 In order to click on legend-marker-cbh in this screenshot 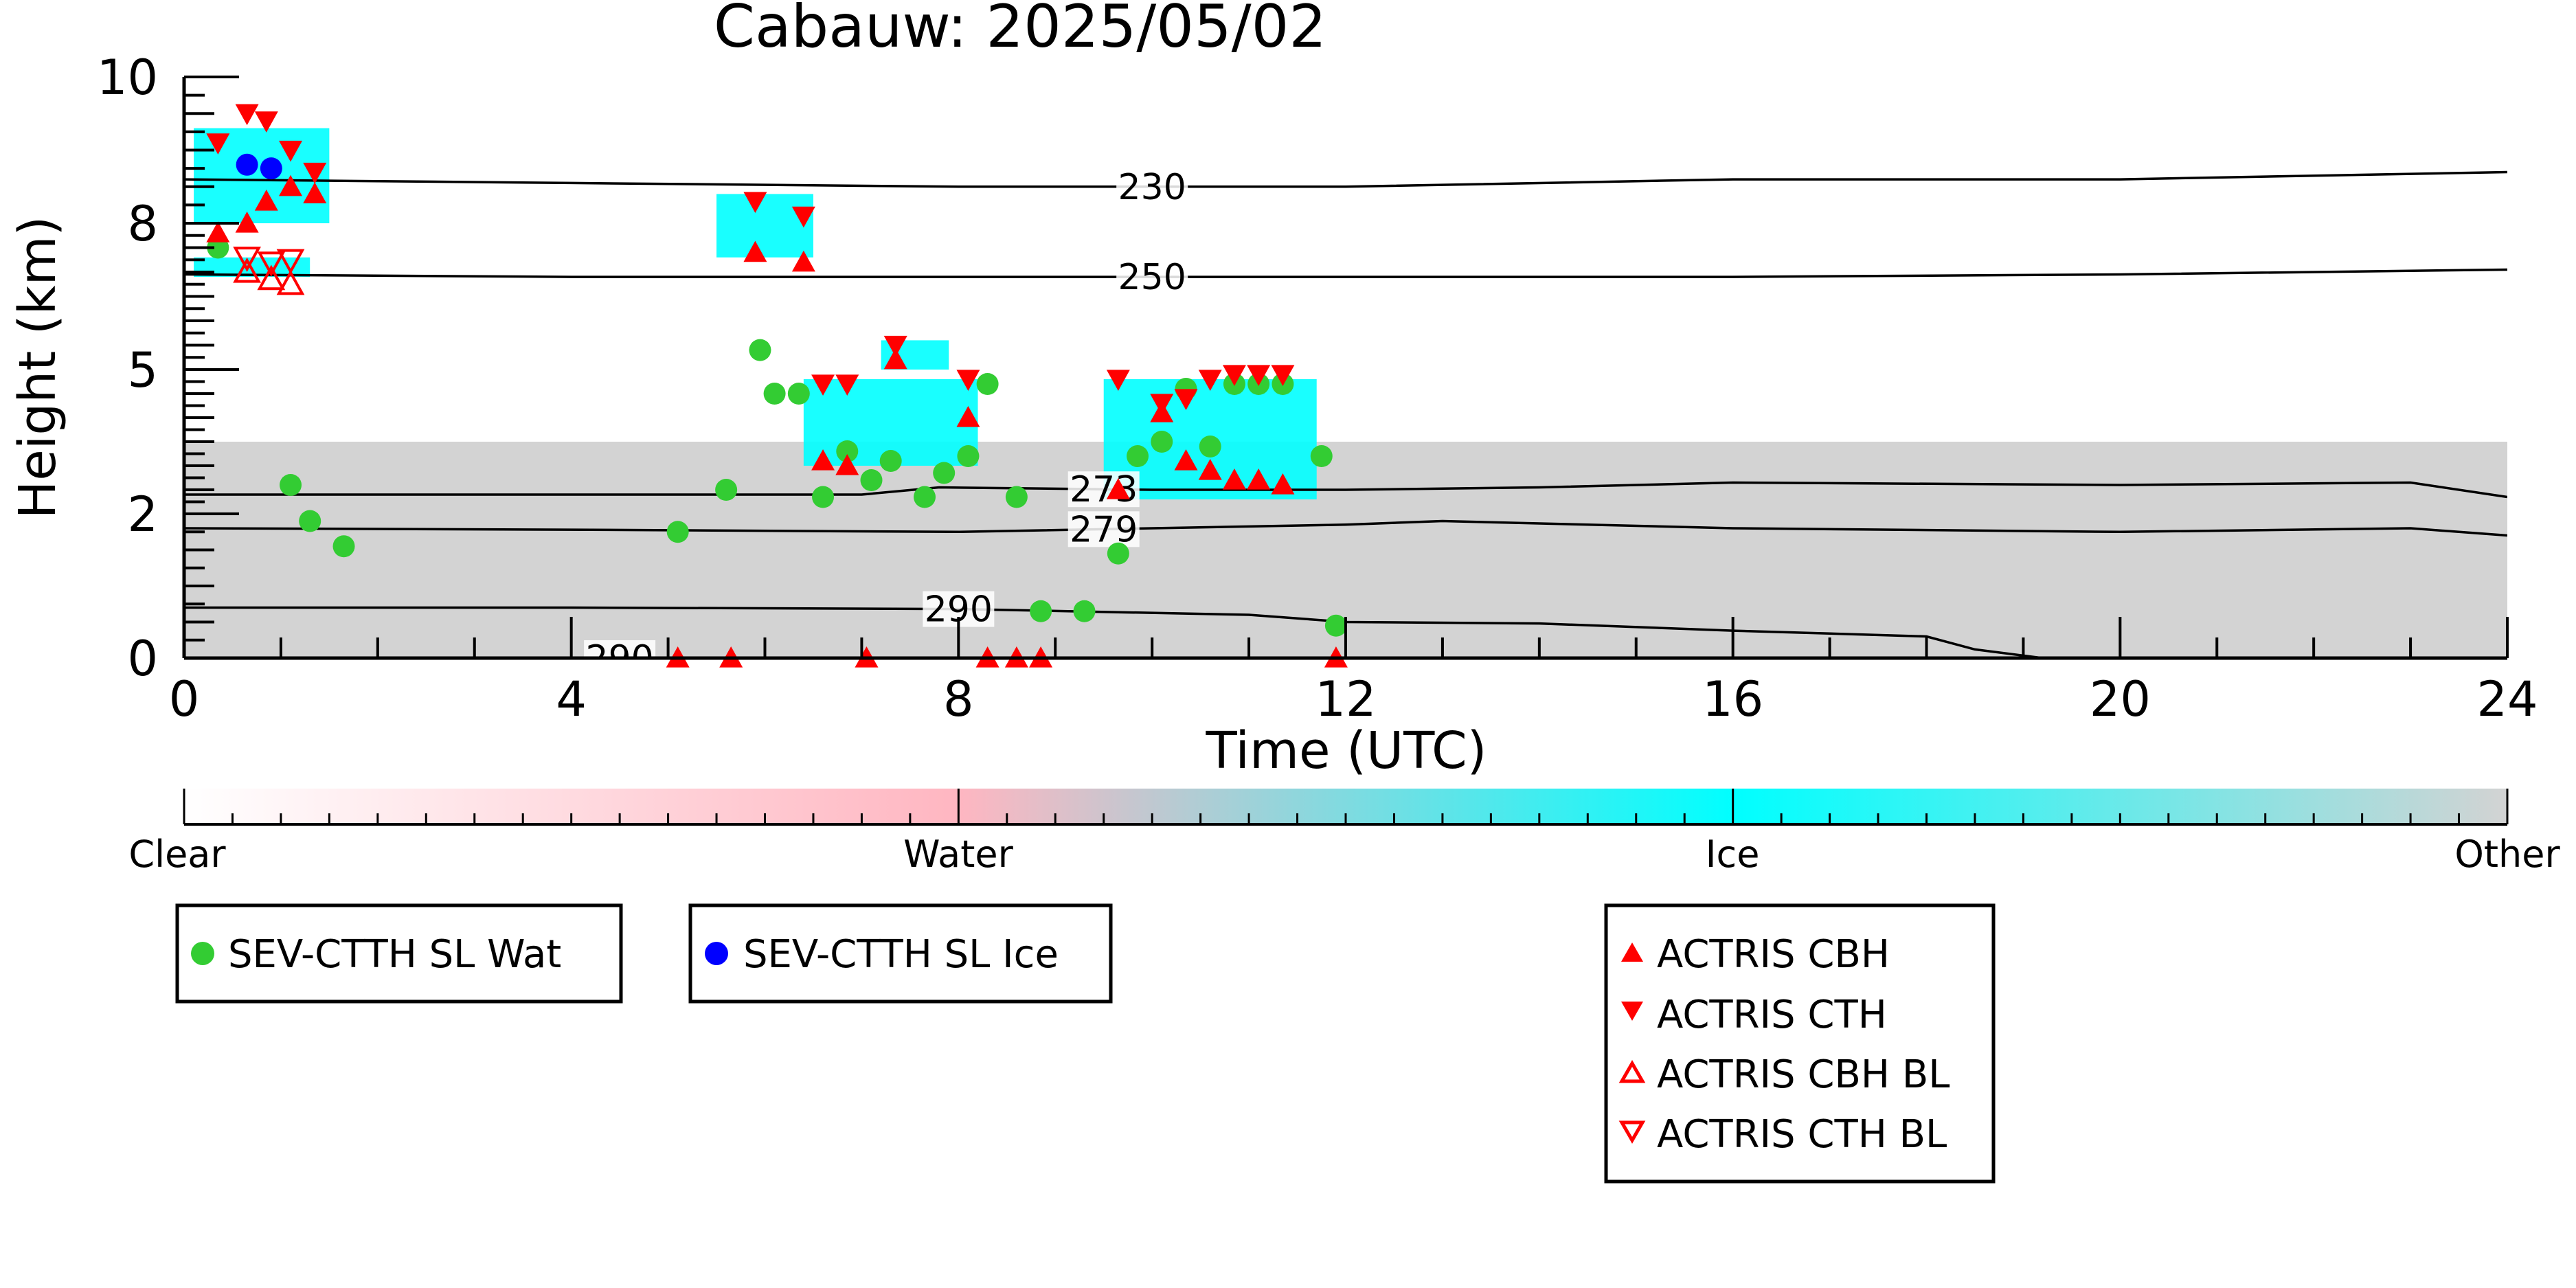, I will do `click(1632, 952)`.